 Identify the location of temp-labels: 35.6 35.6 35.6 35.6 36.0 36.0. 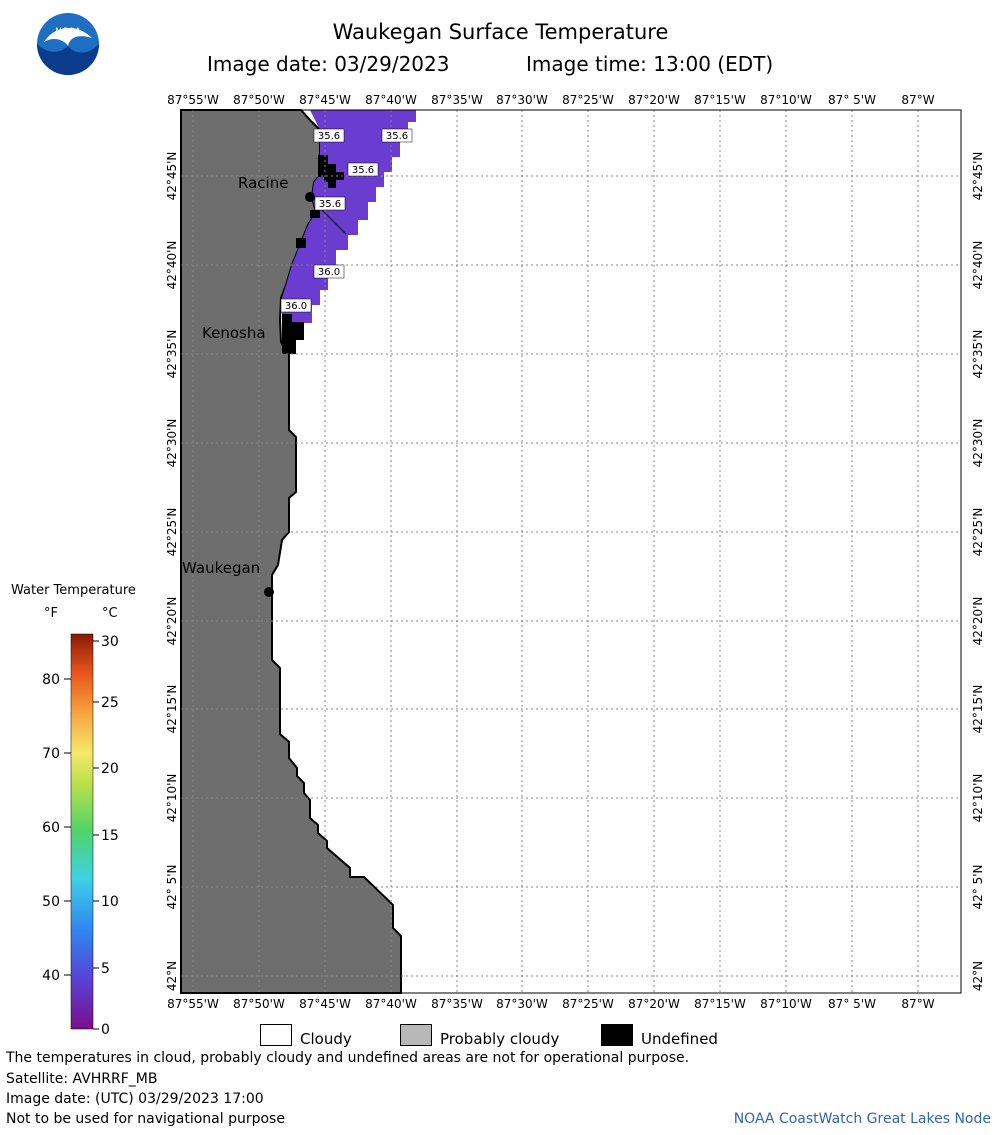
(346, 220).